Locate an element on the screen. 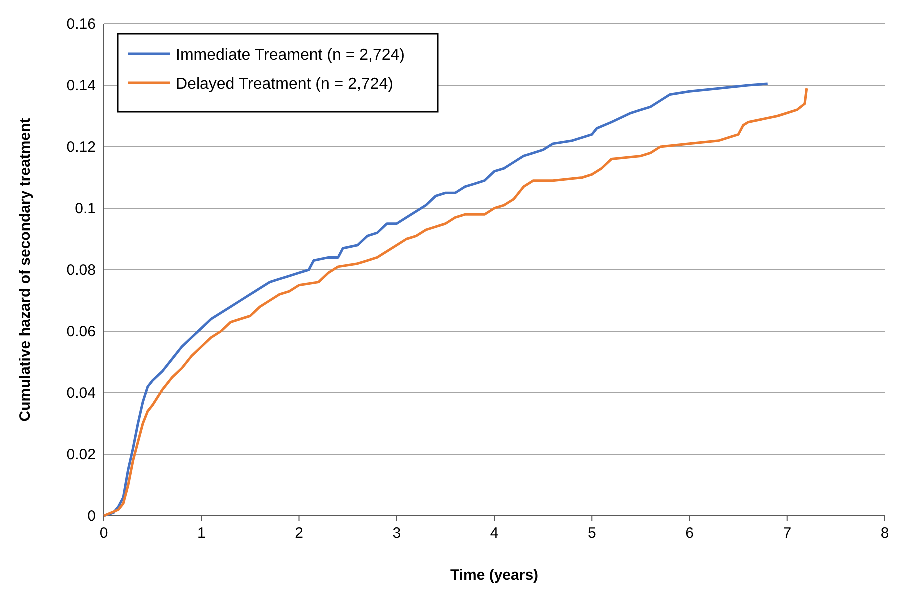 The image size is (909, 594). x-tick-label: 0 is located at coordinates (104, 533).